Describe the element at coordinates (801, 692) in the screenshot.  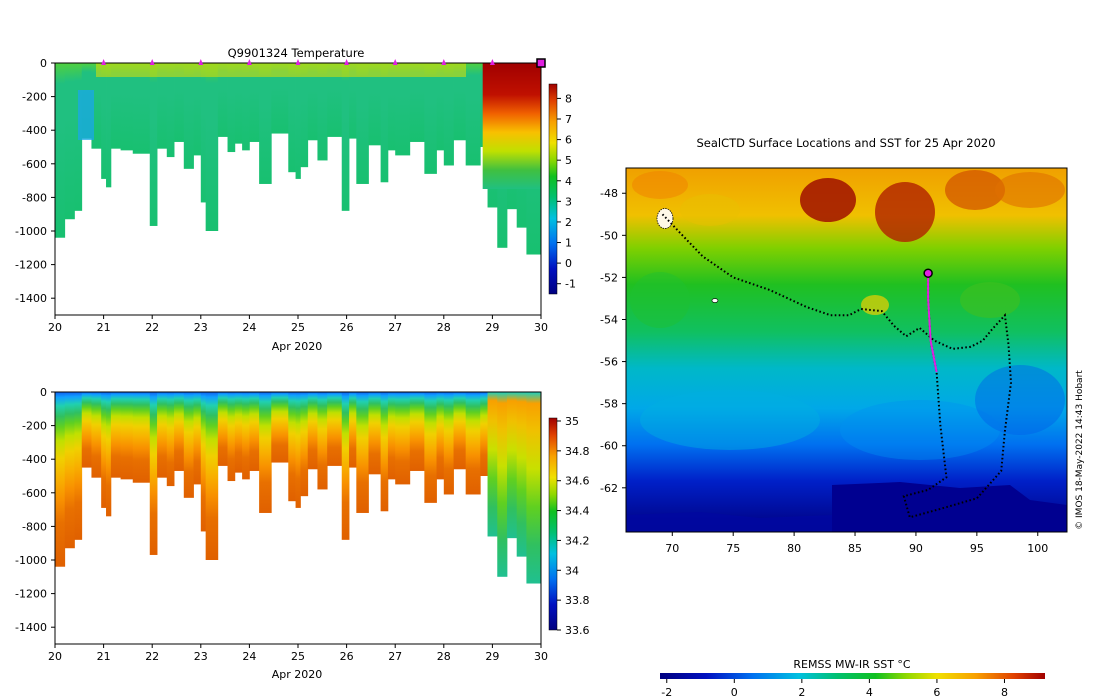
I see `sst-colorbar-tick-label: 2` at that location.